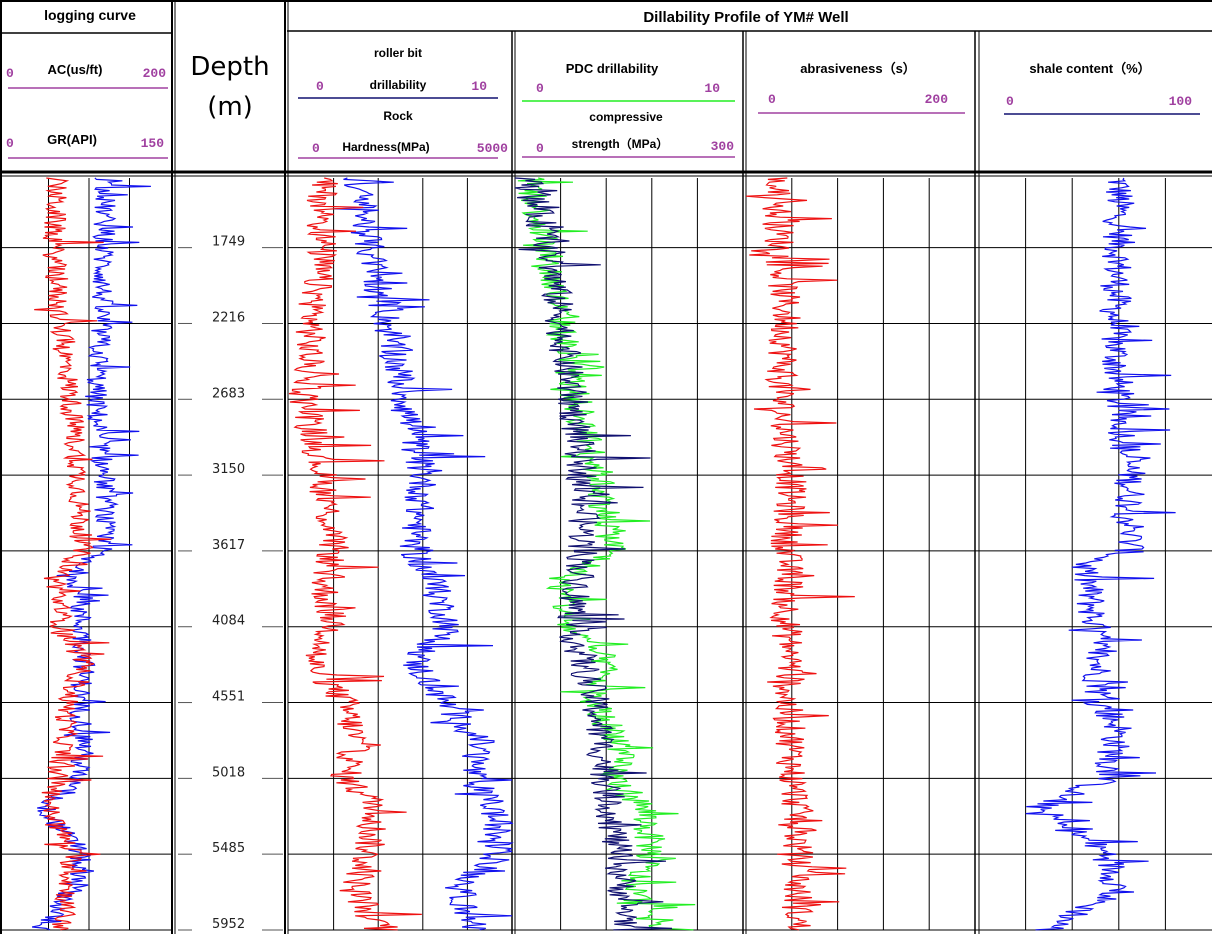  Describe the element at coordinates (155, 73) in the screenshot. I see `ac-scale-max: 200` at that location.